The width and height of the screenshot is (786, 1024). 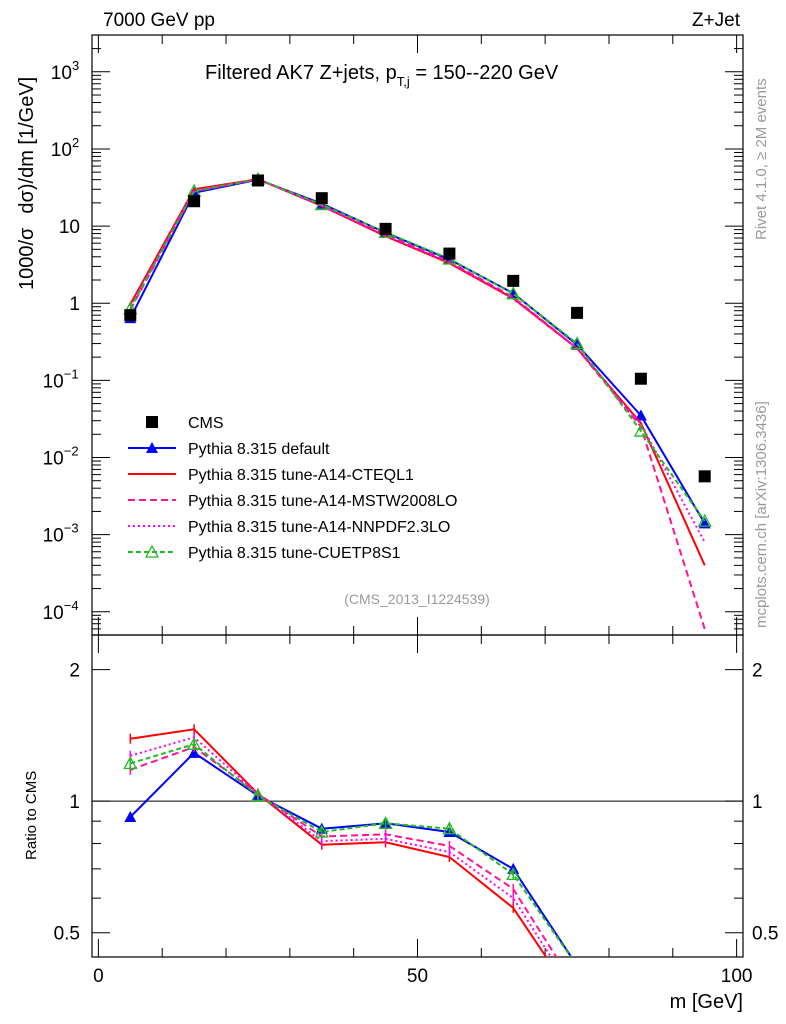 I want to click on y-tick-exponent: −1, so click(x=71, y=373).